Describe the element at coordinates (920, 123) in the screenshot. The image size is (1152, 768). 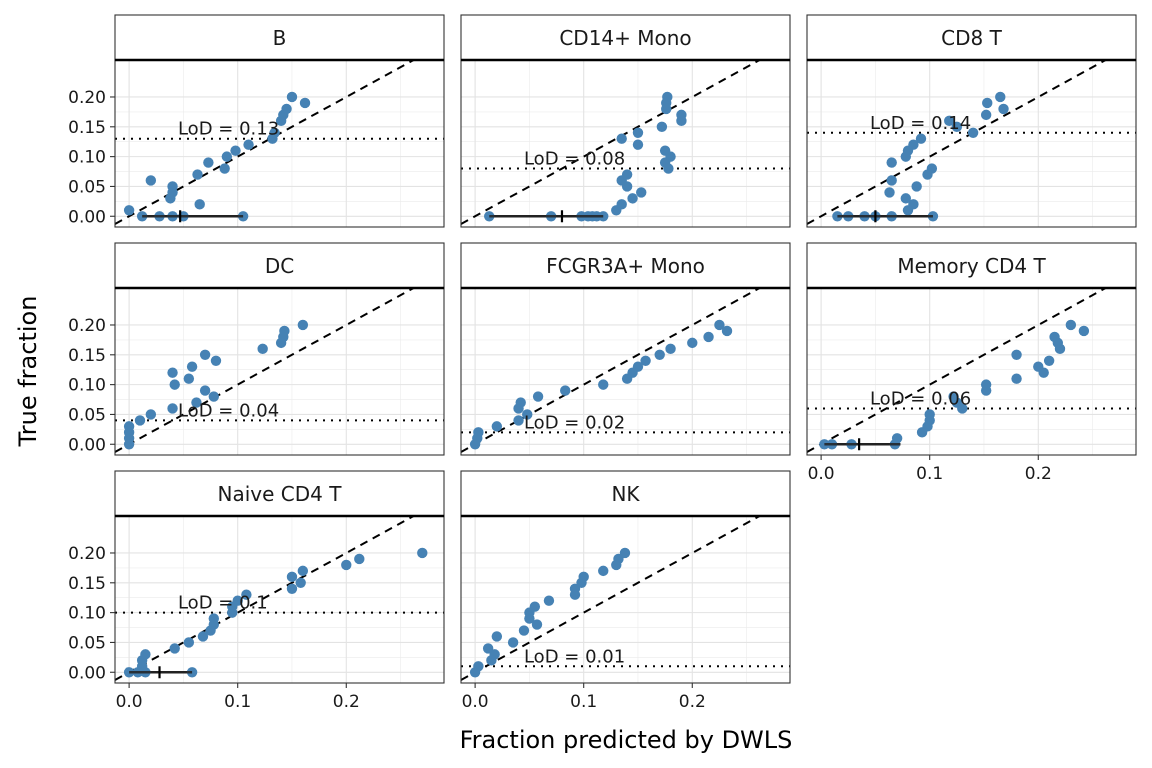
I see `lod-label: LoD = 0.14` at that location.